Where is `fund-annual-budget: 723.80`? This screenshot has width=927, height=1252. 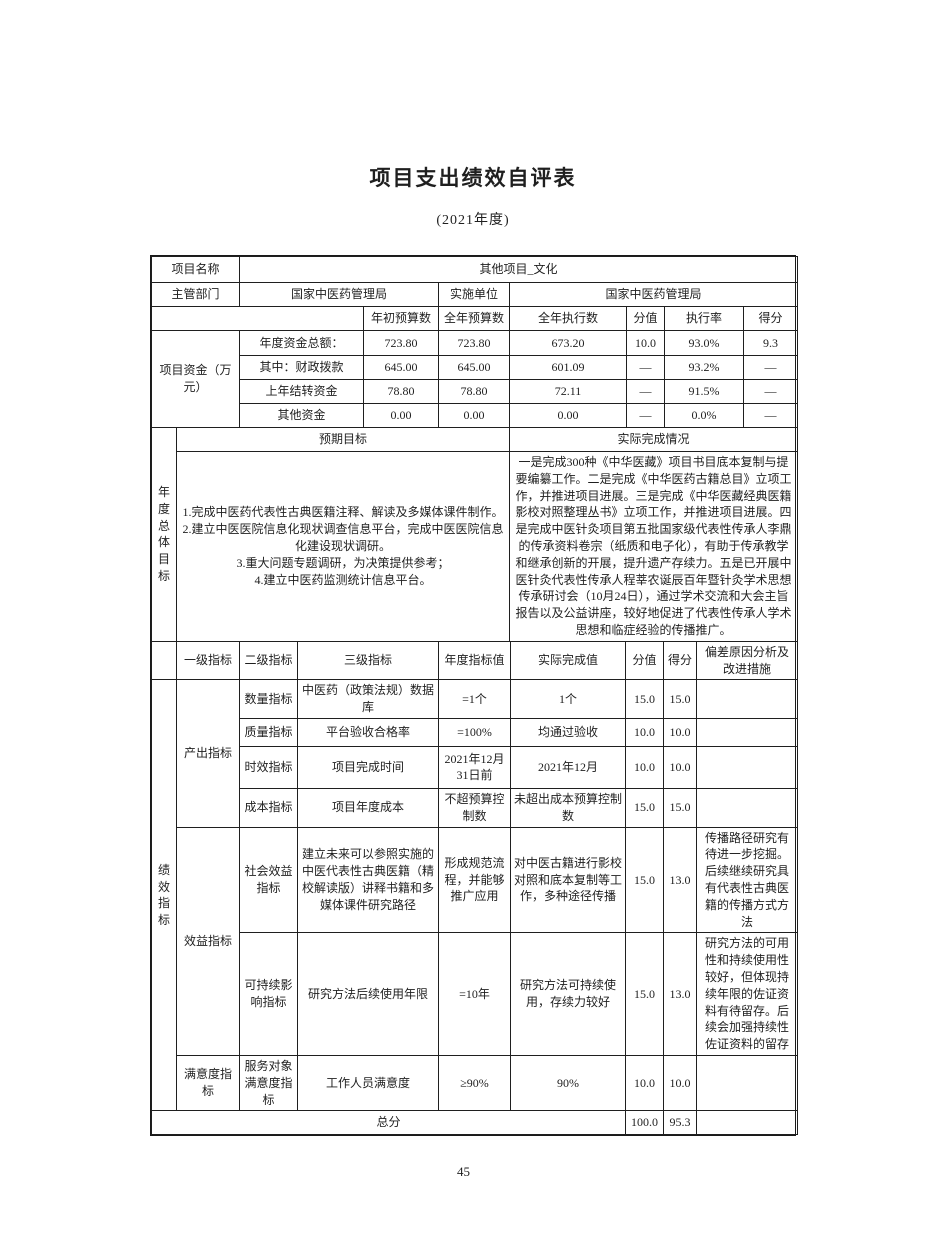
fund-annual-budget: 723.80 is located at coordinates (474, 343).